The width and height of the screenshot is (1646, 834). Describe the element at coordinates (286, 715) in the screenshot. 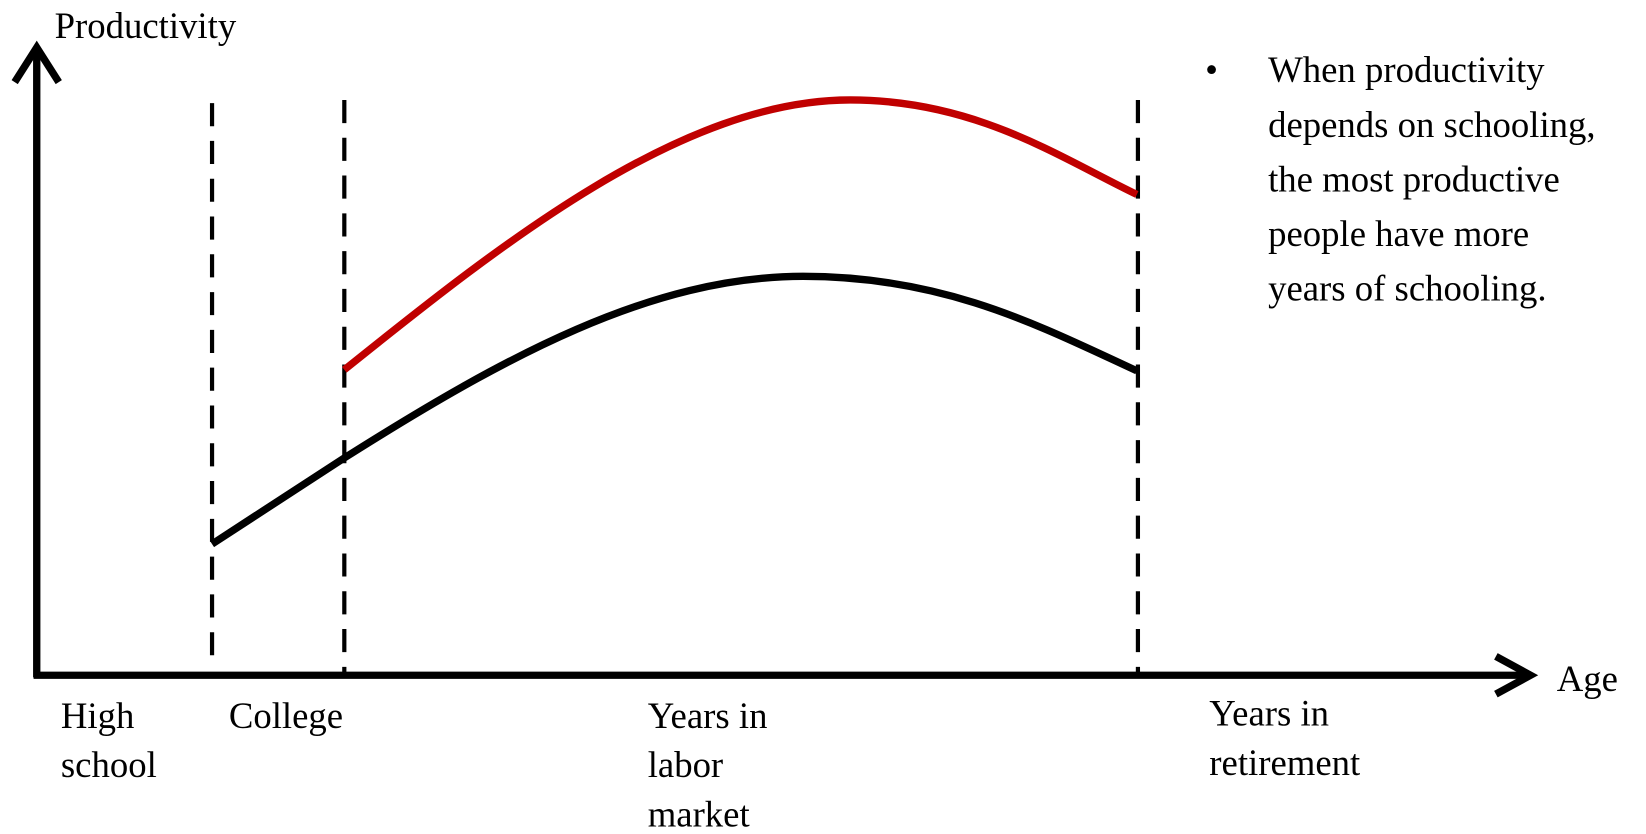

I see `stage-label: College` at that location.